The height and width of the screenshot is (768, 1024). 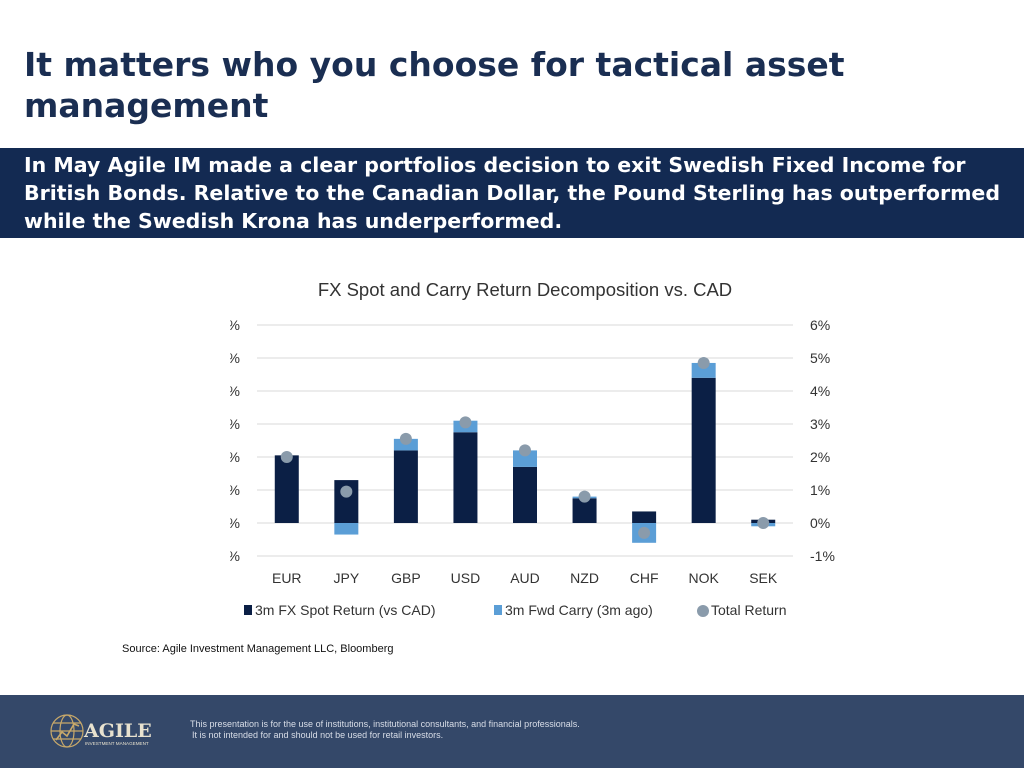 I want to click on total-return-marker-chf, so click(x=644, y=532).